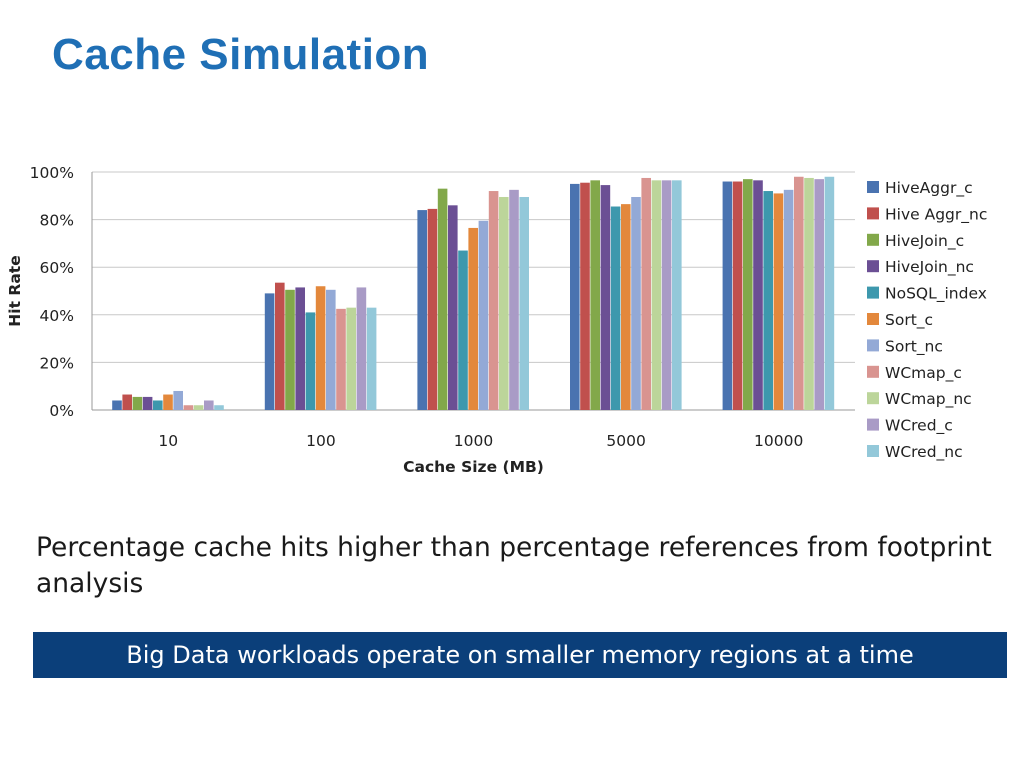 The image size is (1024, 768). Describe the element at coordinates (52, 173) in the screenshot. I see `y-tick-label: 100%` at that location.